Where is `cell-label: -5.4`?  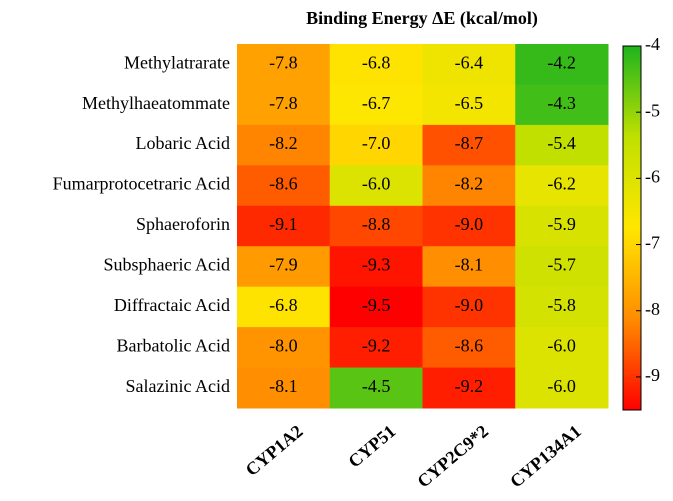 cell-label: -5.4 is located at coordinates (561, 143).